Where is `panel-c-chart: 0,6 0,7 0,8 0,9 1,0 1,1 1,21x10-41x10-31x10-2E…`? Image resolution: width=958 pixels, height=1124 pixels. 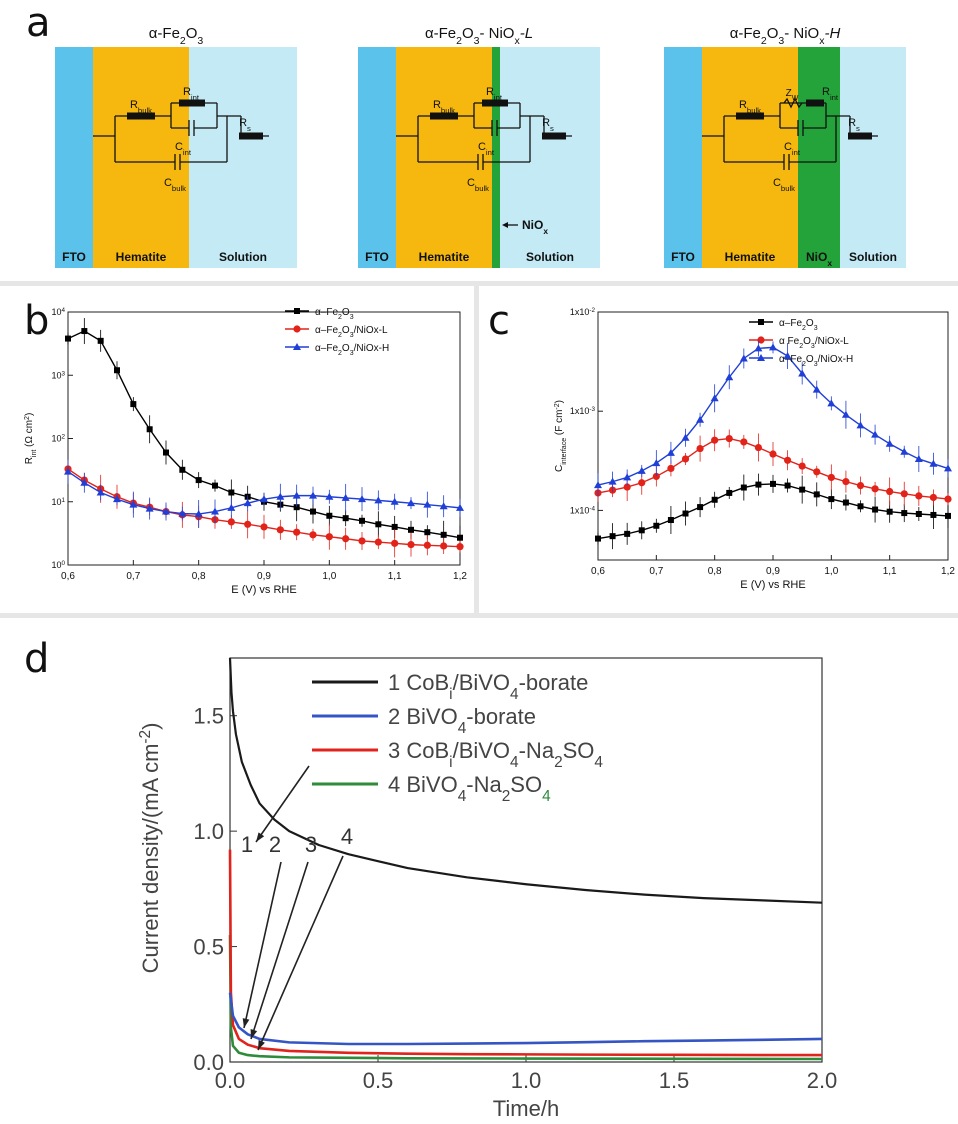 panel-c-chart: 0,6 0,7 0,8 0,9 1,0 1,1 1,21x10-41x10-31x10-2E… is located at coordinates (755, 449).